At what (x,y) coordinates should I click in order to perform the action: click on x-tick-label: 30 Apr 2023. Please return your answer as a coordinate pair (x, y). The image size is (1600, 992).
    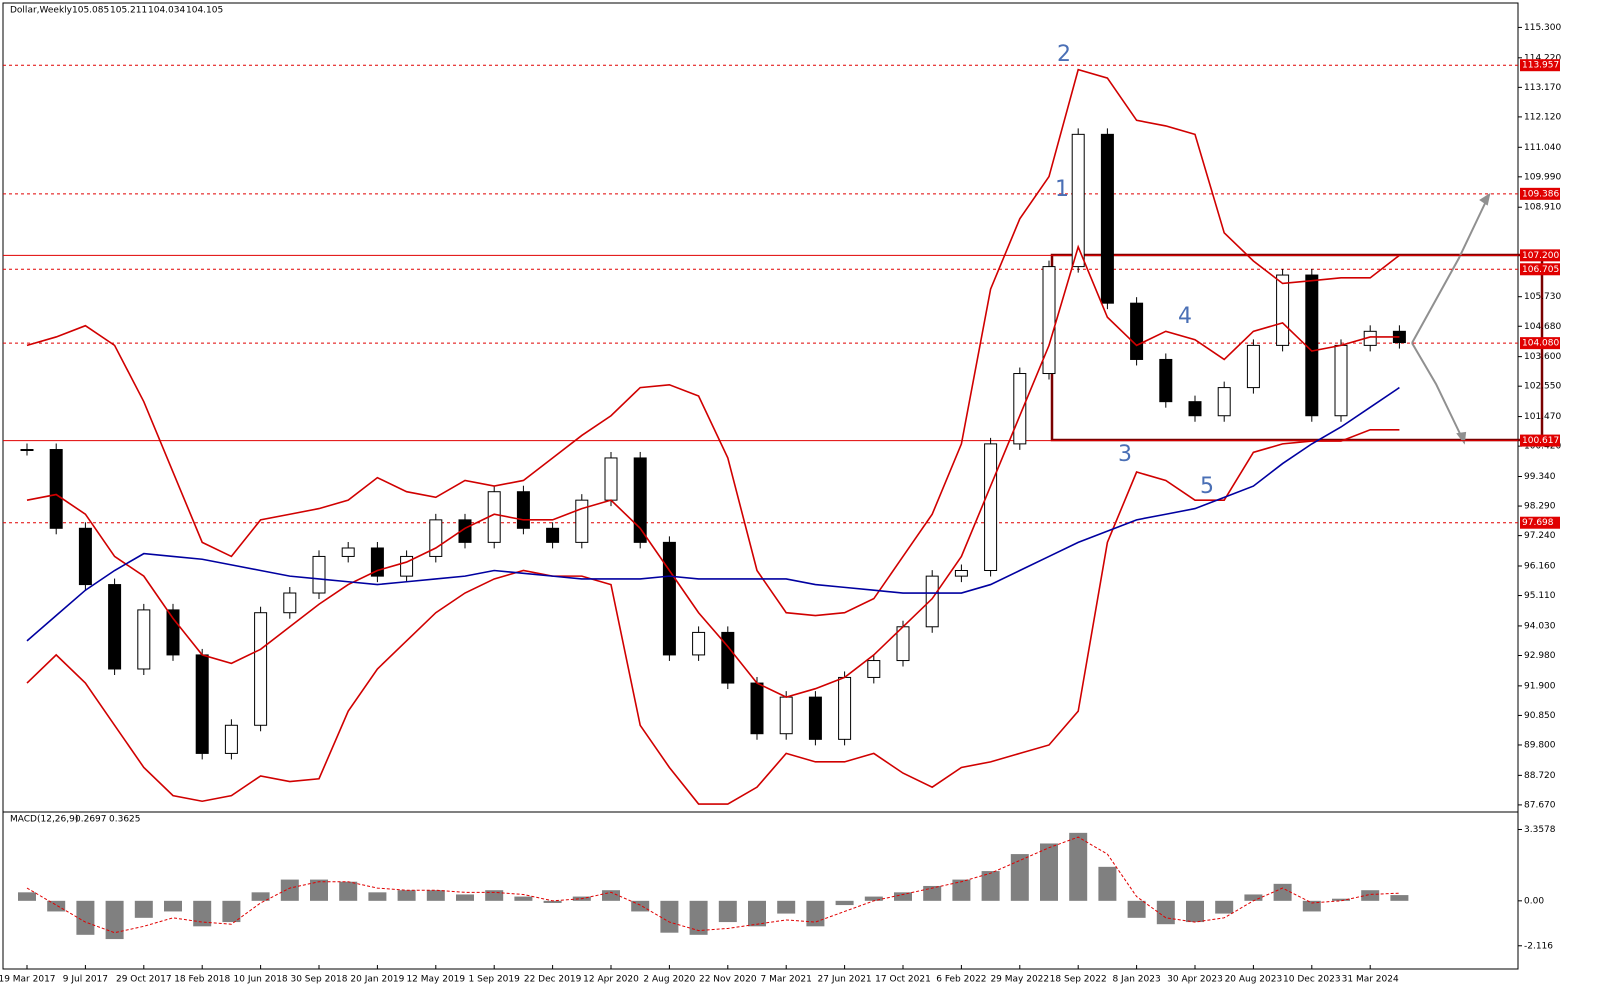
    Looking at the image, I should click on (1195, 980).